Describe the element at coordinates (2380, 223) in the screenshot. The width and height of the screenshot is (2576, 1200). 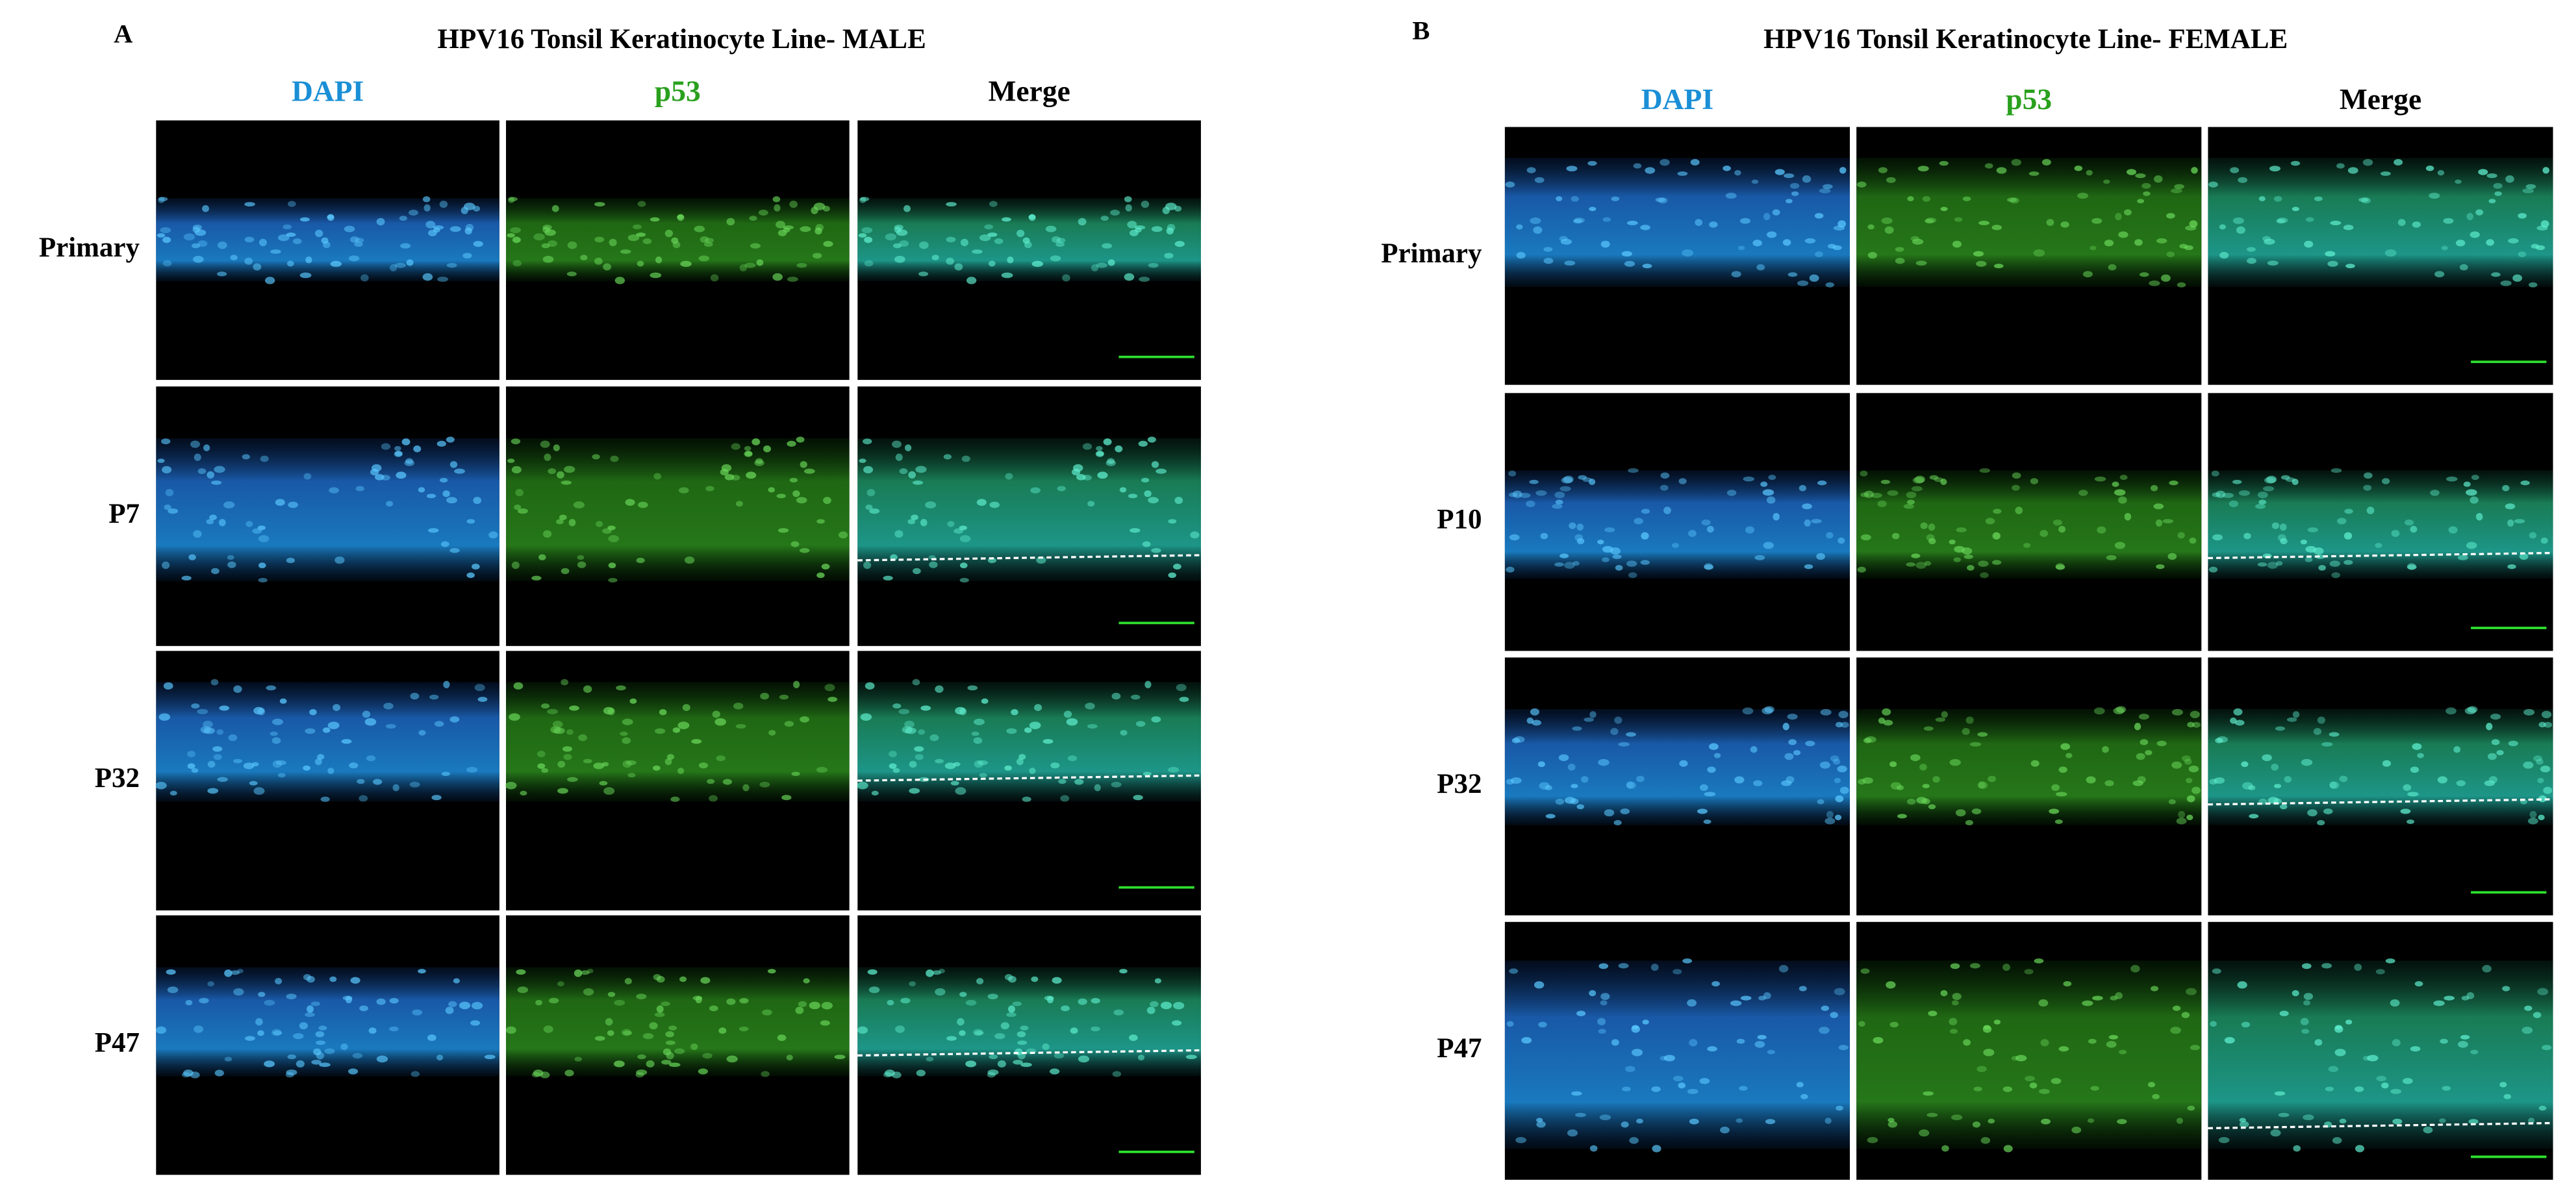
I see `tissue-band` at that location.